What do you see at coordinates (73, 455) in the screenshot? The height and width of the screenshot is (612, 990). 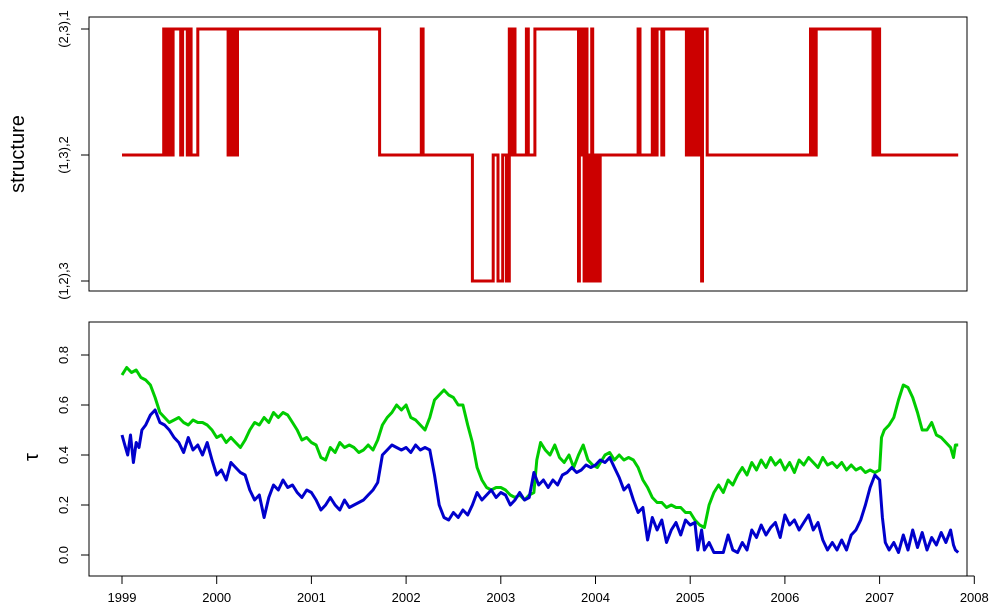 I see `tau-y-axis: 0.0 0.2 0.4 0.6 0.8` at bounding box center [73, 455].